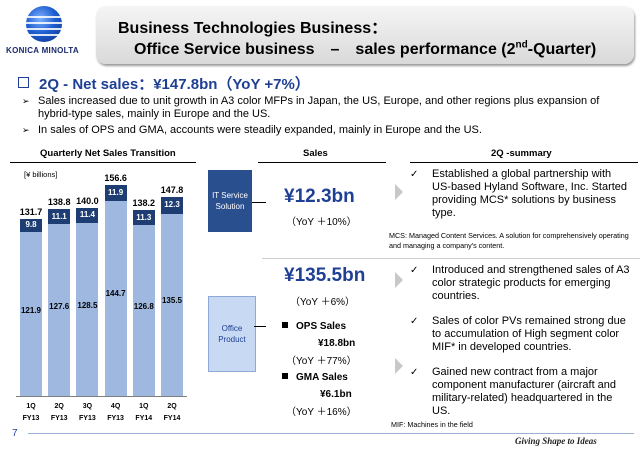  Describe the element at coordinates (174, 84) in the screenshot. I see `headline-text: 2Q - Net sales：¥147.8bn（YoY +7%）` at that location.